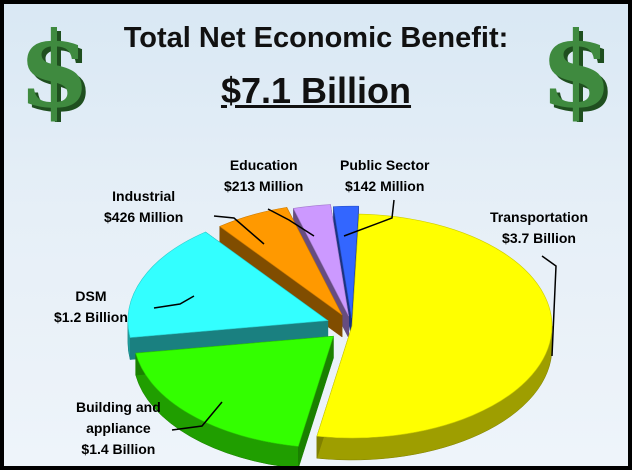 The height and width of the screenshot is (470, 632). Describe the element at coordinates (385, 165) in the screenshot. I see `label-public-sector-name: Public Sector` at that location.